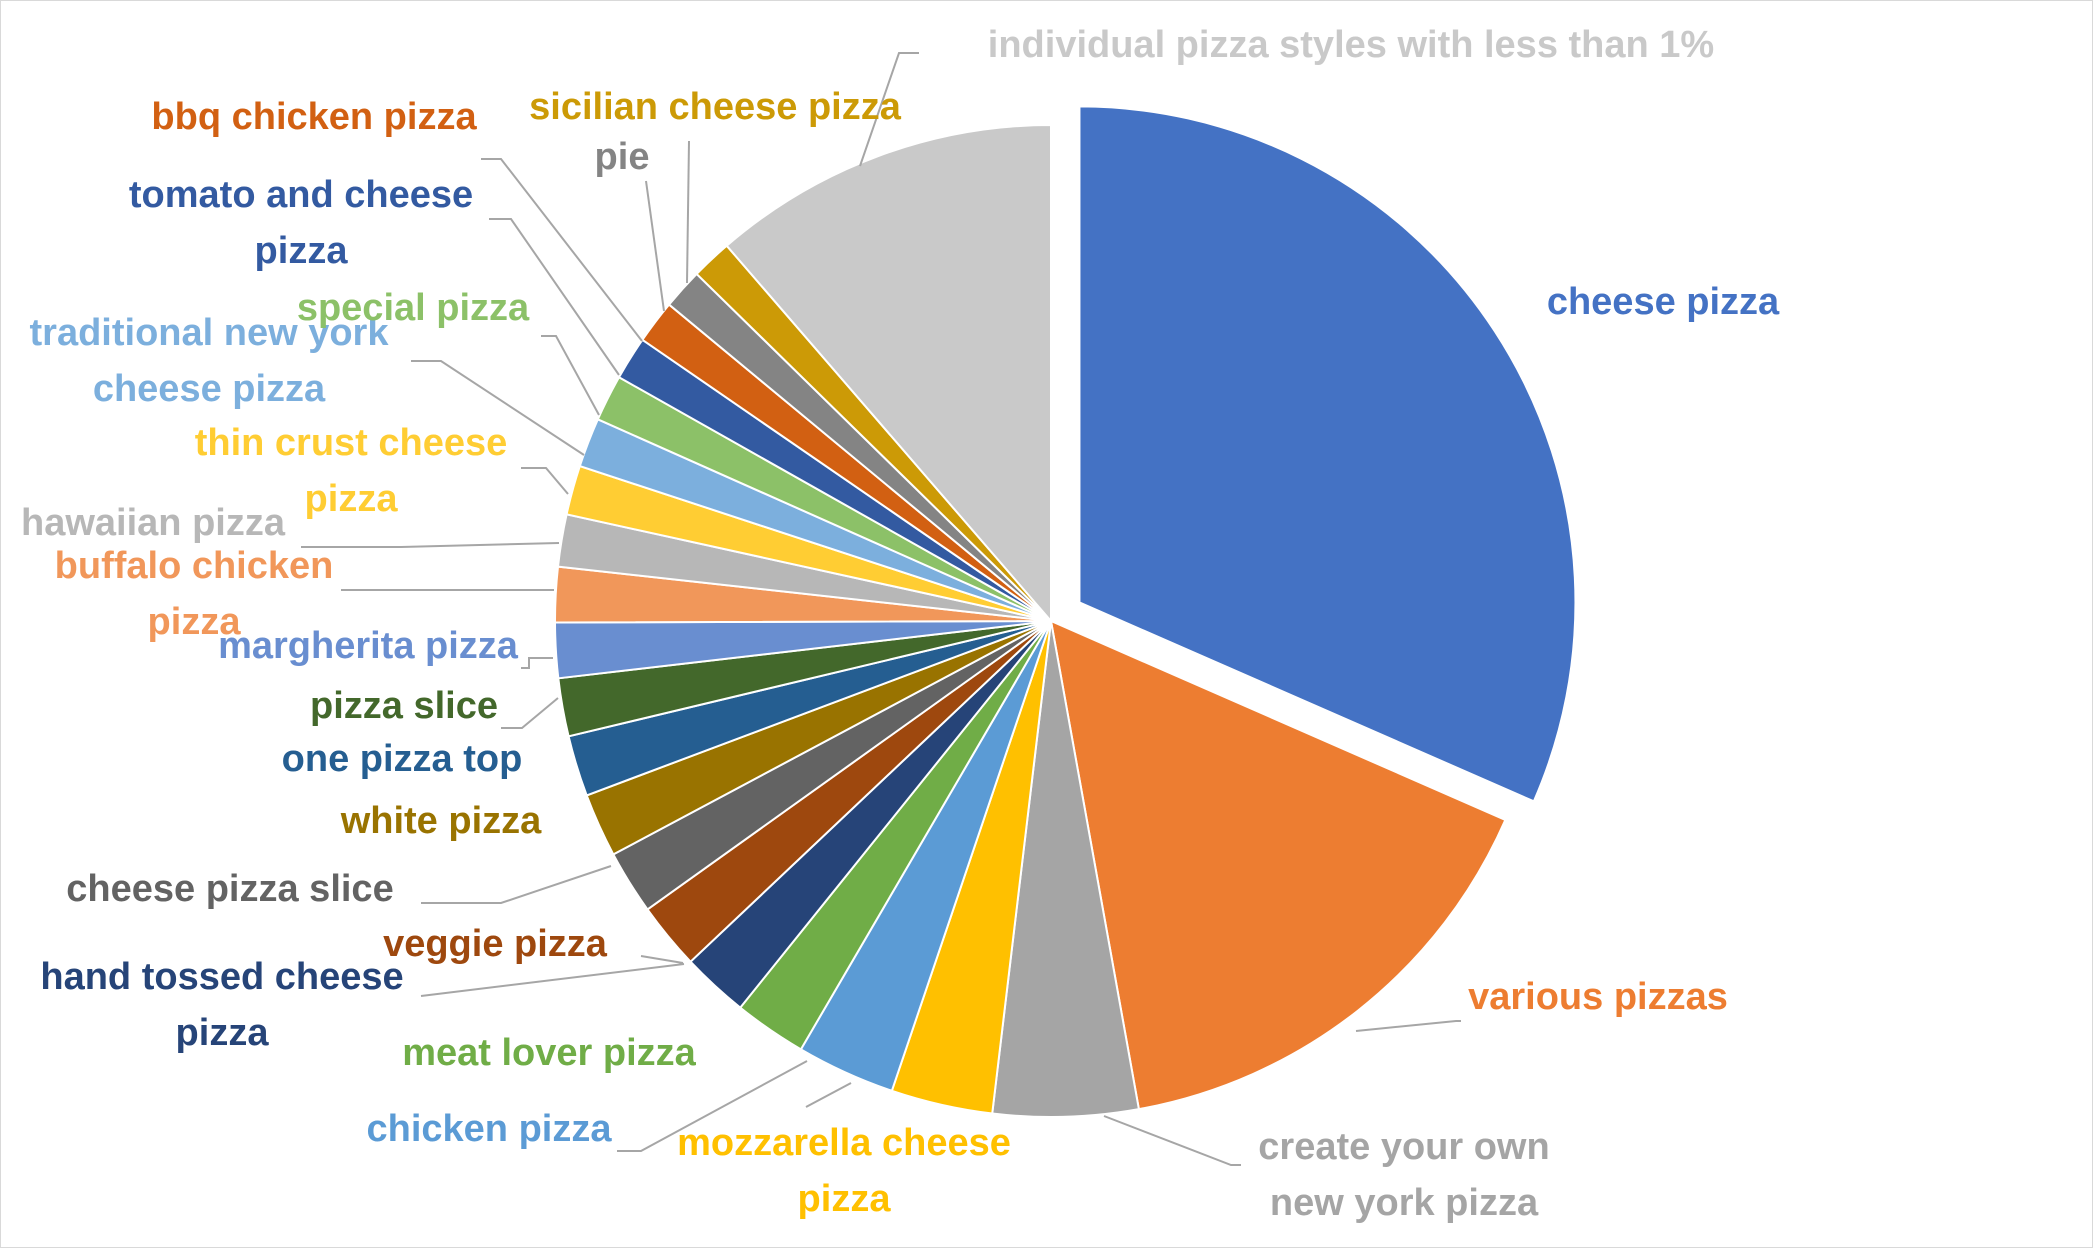  What do you see at coordinates (1598, 997) in the screenshot?
I see `slice-label: various pizzas` at bounding box center [1598, 997].